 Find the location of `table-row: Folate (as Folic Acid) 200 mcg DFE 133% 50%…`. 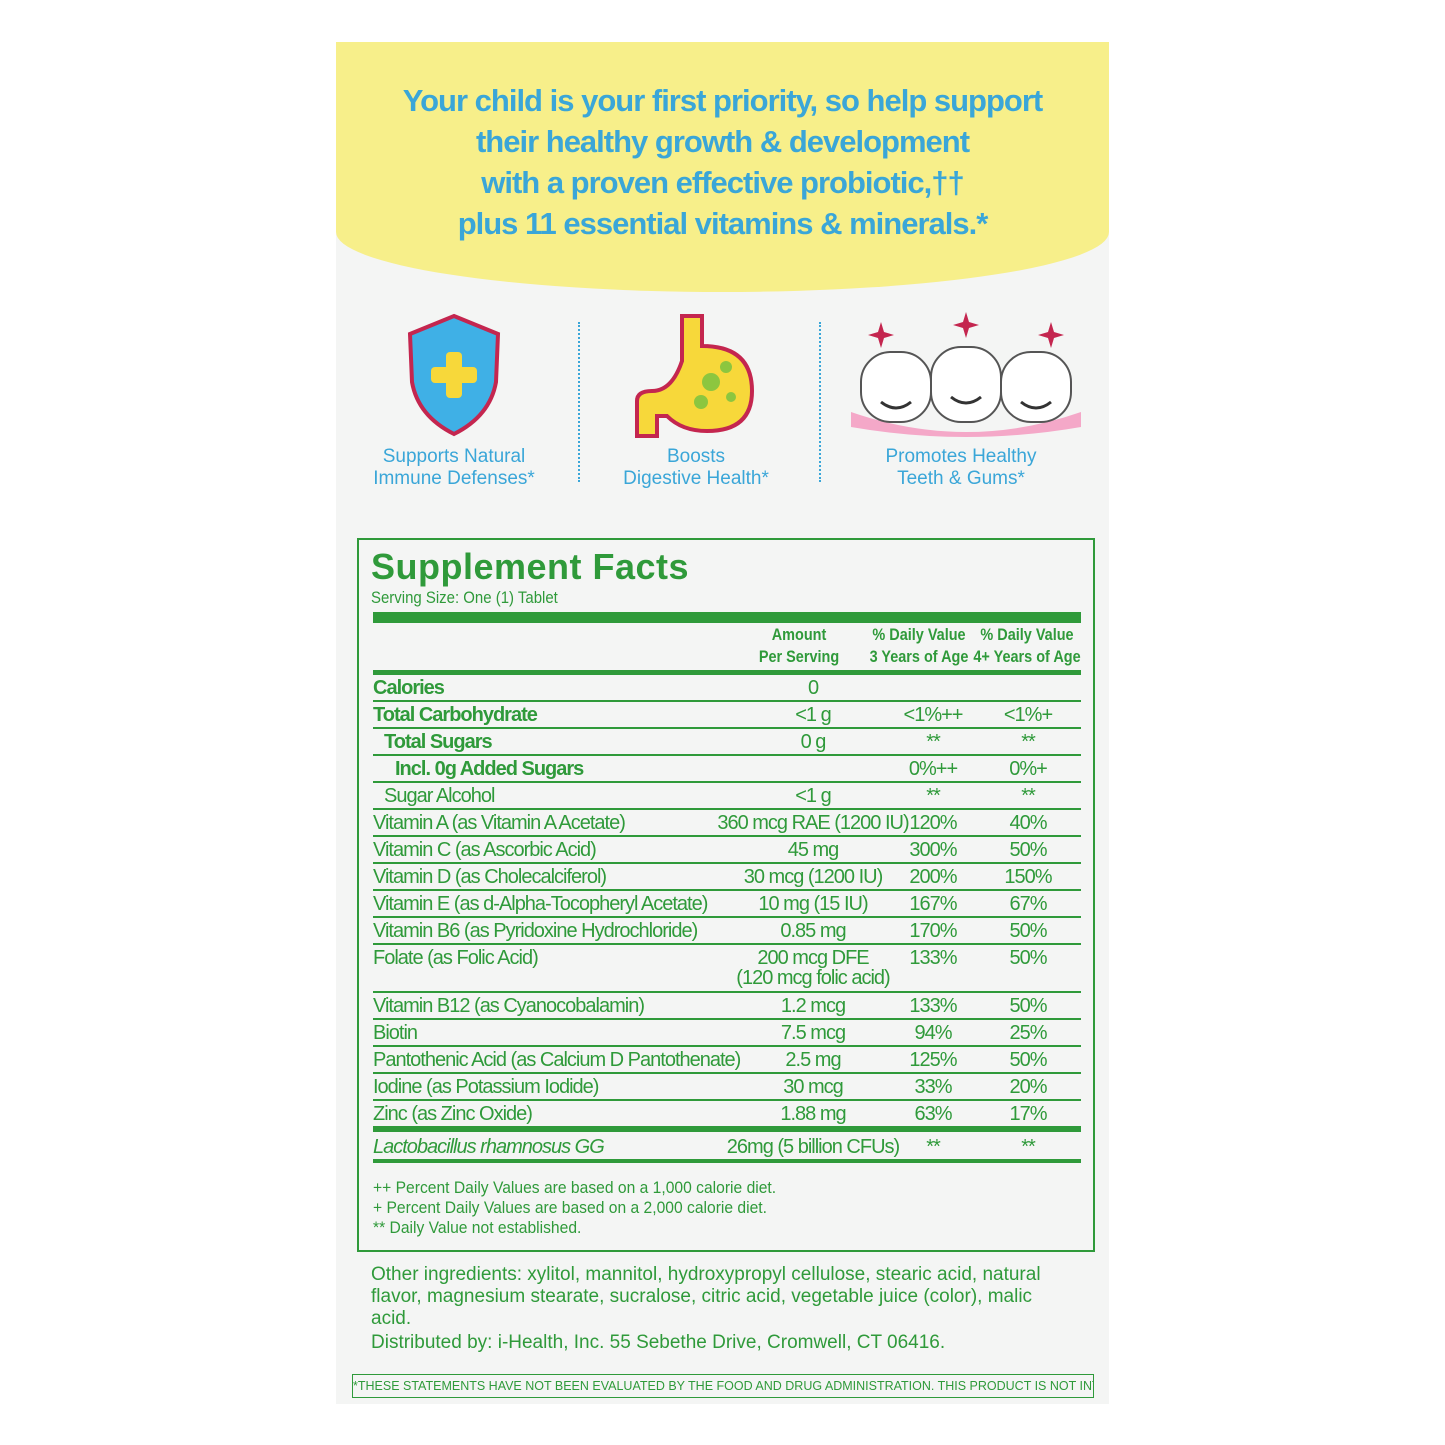

table-row: Folate (as Folic Acid) 200 mcg DFE 133% 50%… is located at coordinates (727, 969).